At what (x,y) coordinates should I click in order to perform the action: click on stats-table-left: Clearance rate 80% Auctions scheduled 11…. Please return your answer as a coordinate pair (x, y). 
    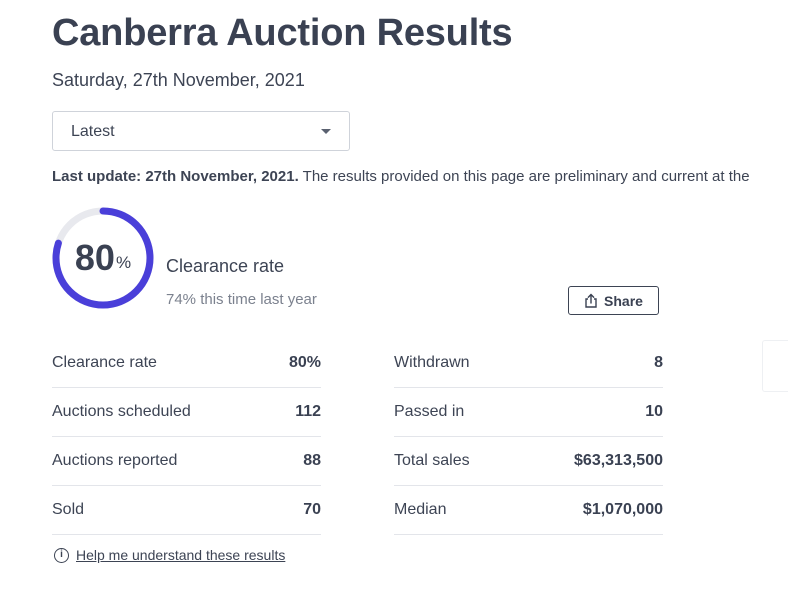
    Looking at the image, I should click on (186, 437).